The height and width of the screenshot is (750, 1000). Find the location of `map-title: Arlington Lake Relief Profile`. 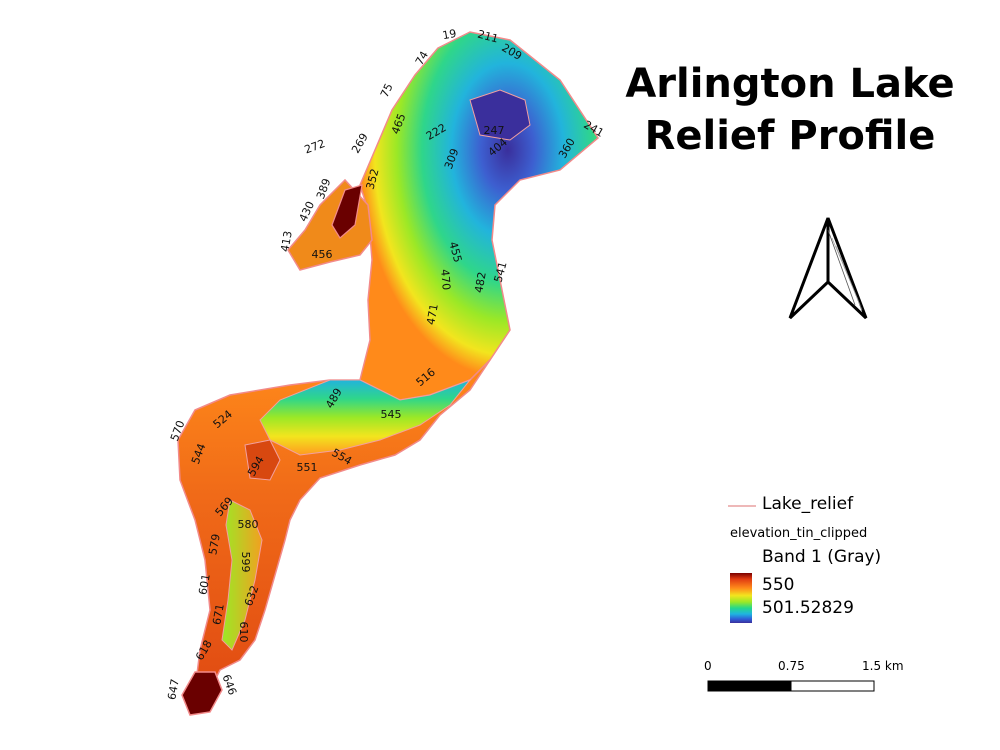

map-title: Arlington Lake Relief Profile is located at coordinates (790, 110).